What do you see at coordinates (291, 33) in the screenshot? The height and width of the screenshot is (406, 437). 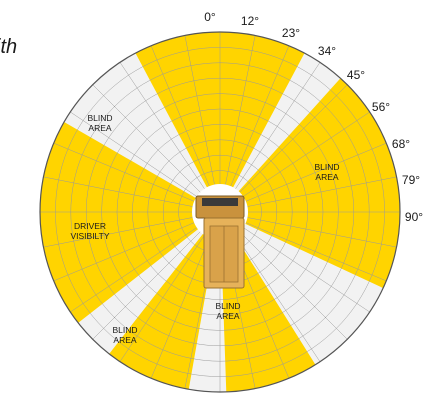 I see `angle-label-23: 23°` at bounding box center [291, 33].